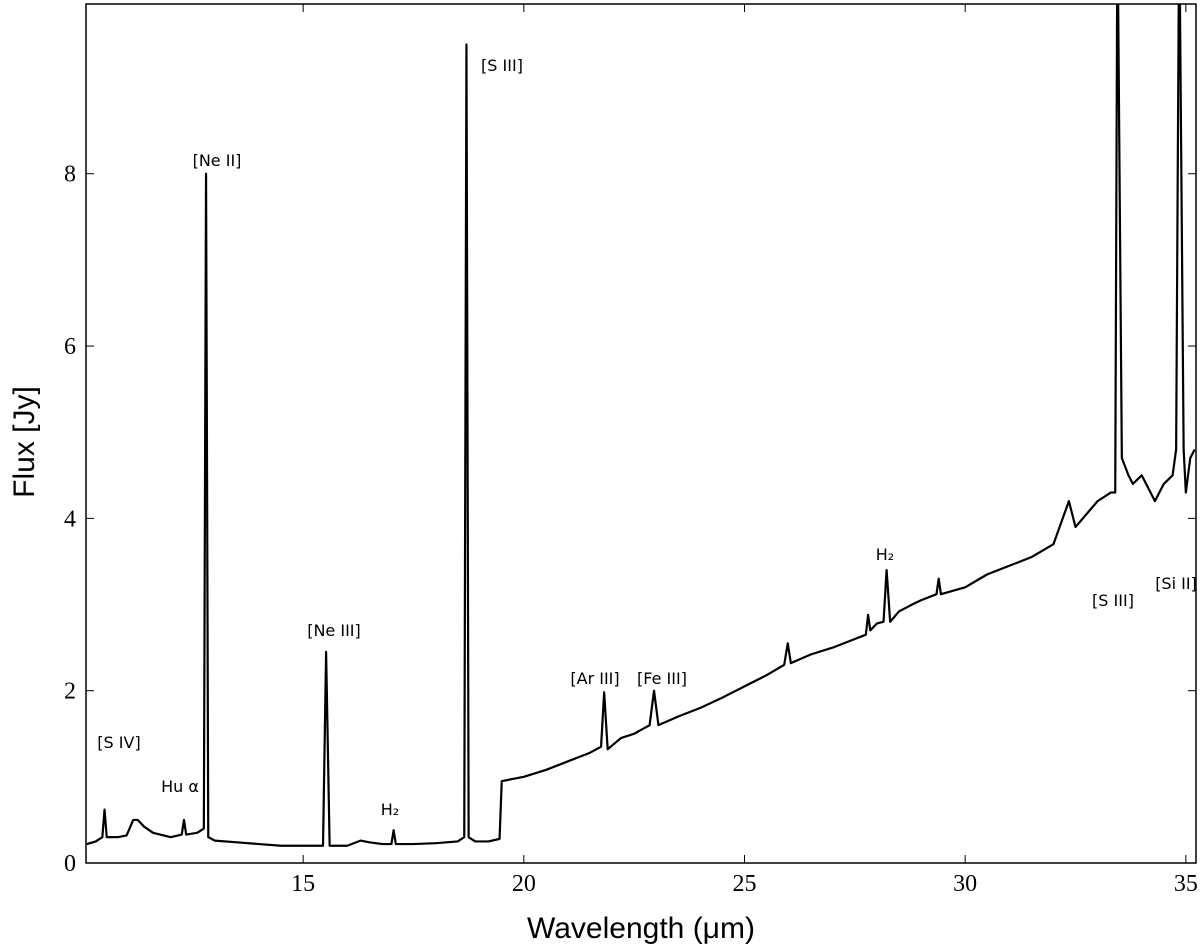 This screenshot has width=1200, height=948. I want to click on y-tick-label: 2, so click(70, 692).